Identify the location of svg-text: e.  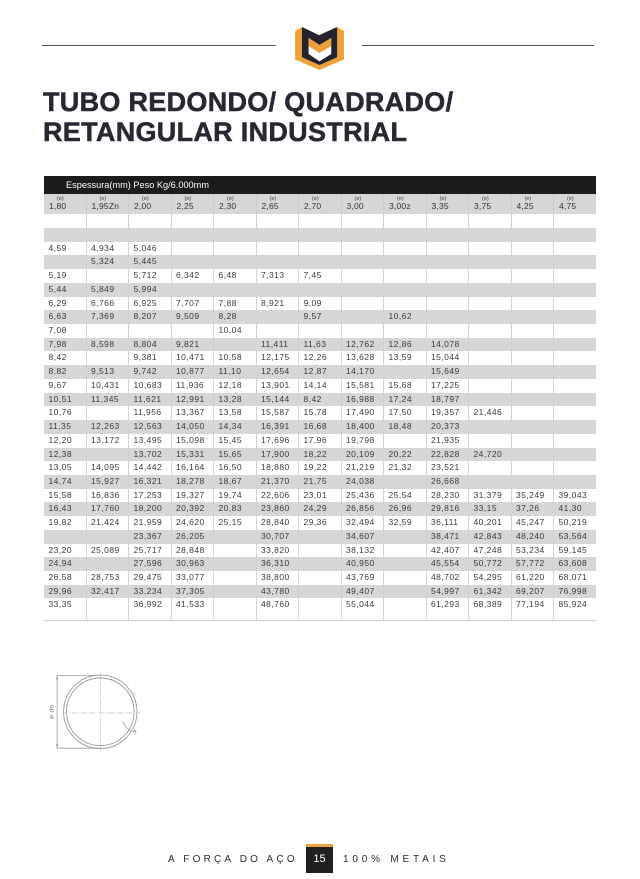
(135, 732).